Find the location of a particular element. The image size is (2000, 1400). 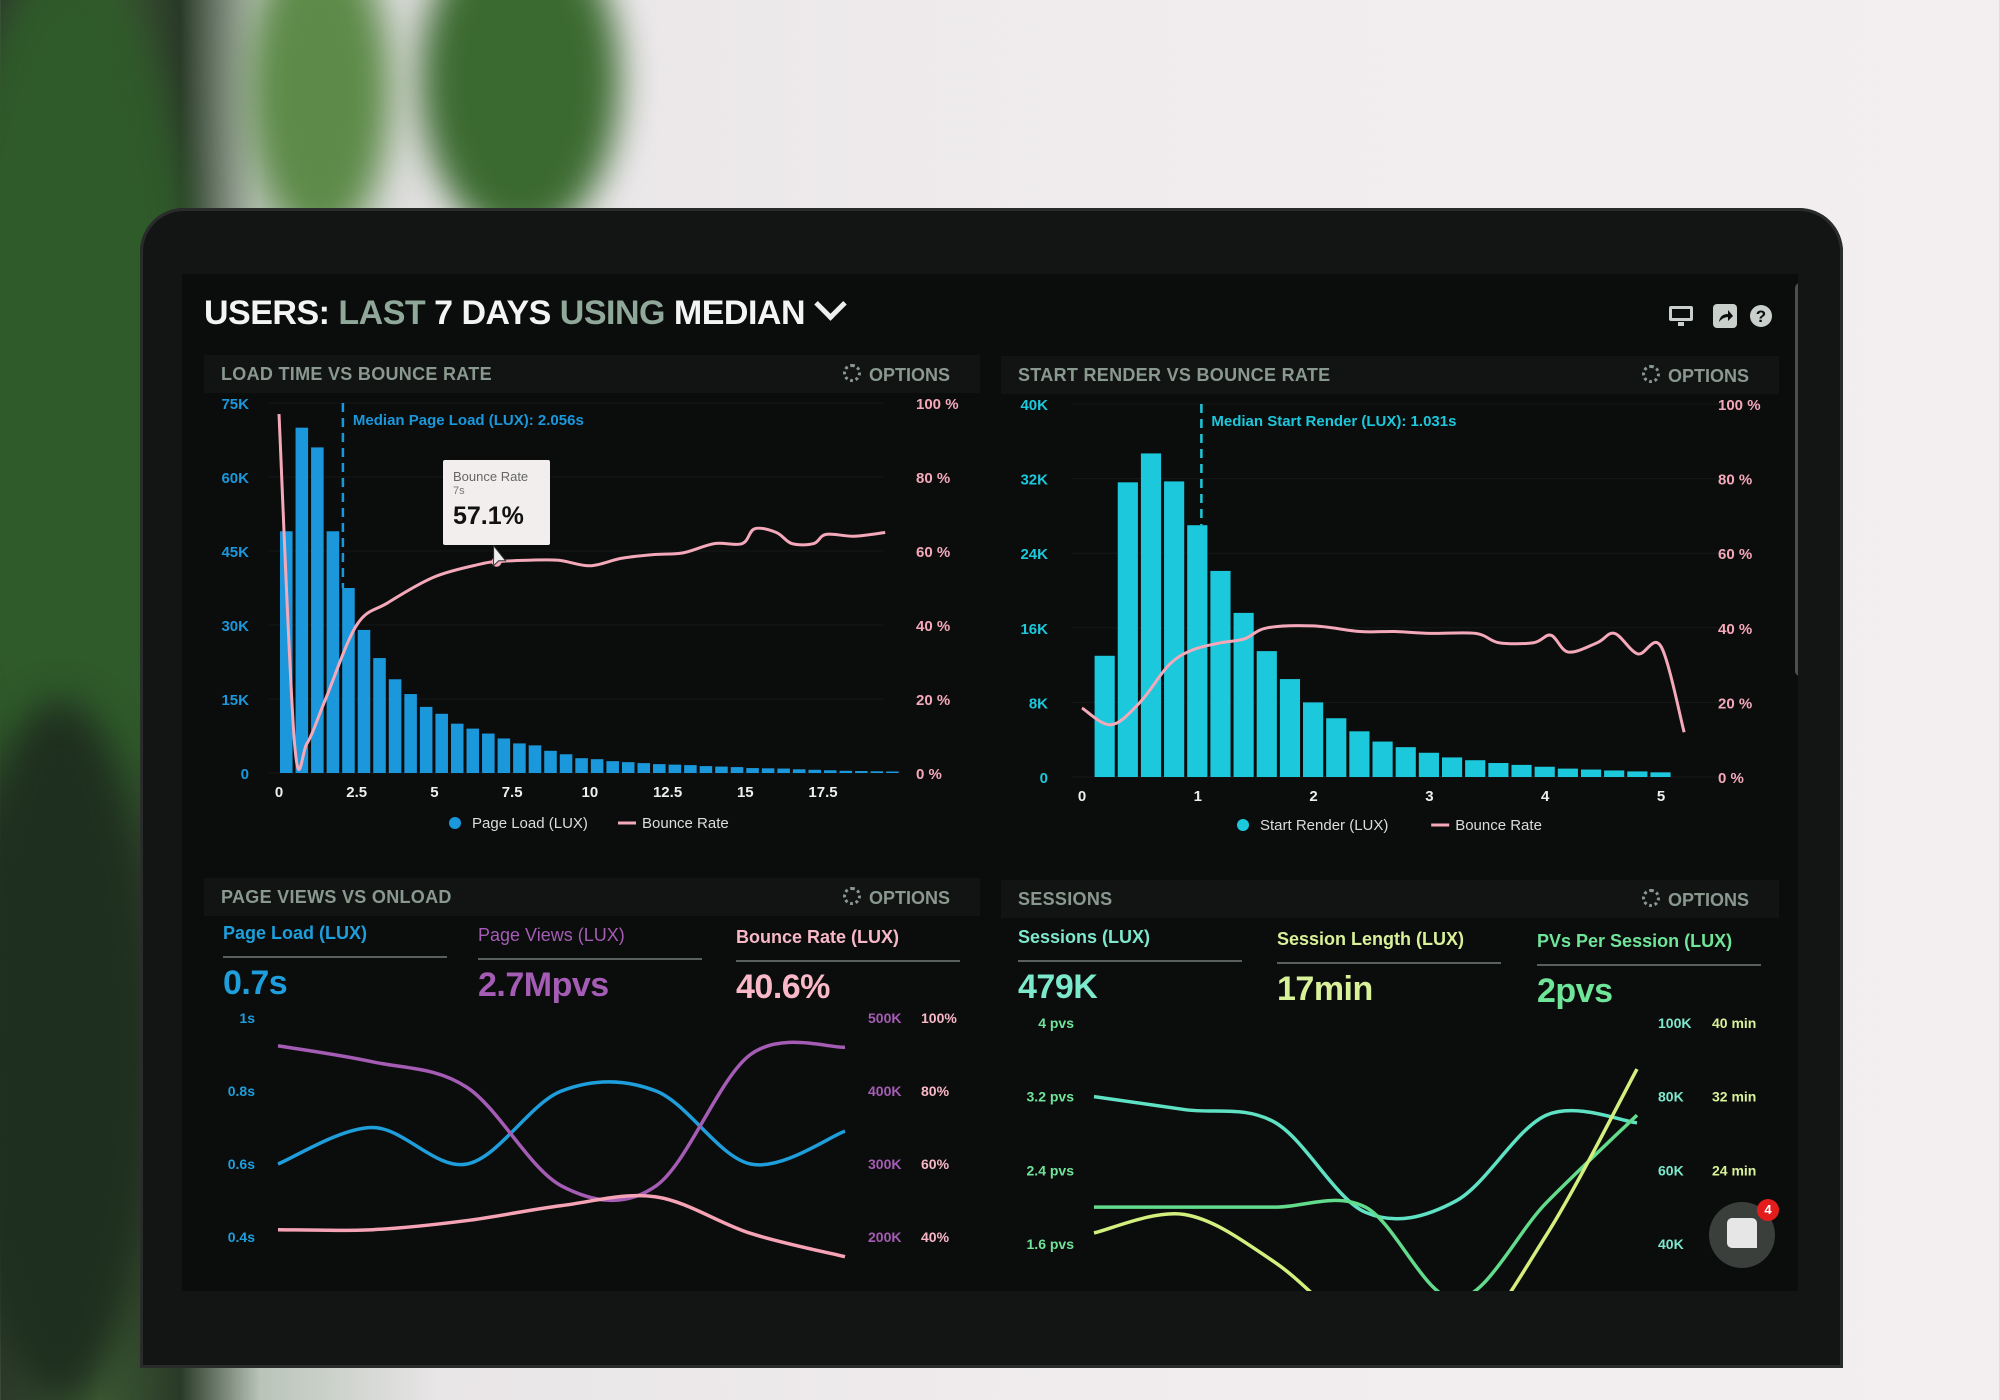

y-tick-label: 32K is located at coordinates (1034, 480).